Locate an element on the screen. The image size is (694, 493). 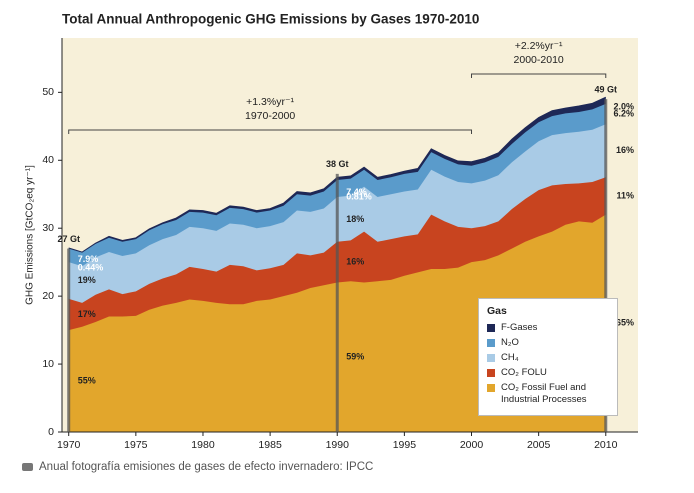
growth-period: 1970-2000 is located at coordinates (270, 116).